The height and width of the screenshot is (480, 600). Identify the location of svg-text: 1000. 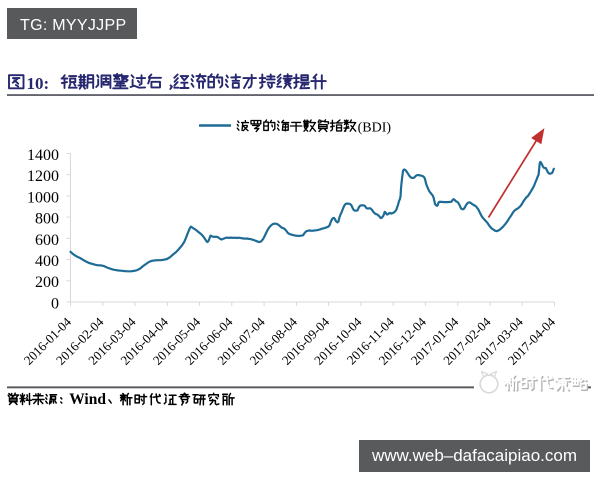
(43, 197).